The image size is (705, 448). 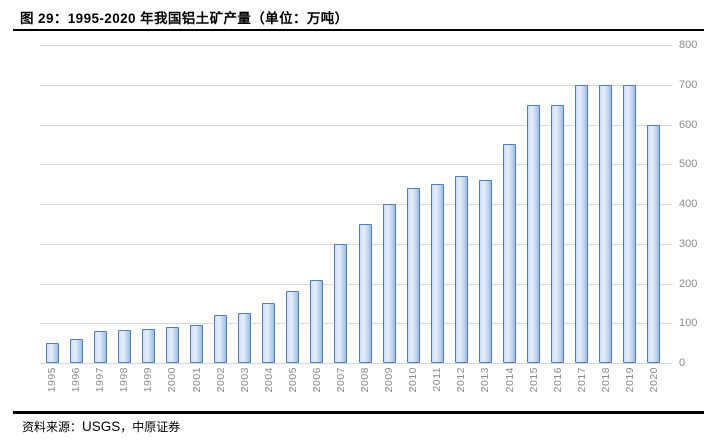 I want to click on x-tick-2020: 2020, so click(x=654, y=379).